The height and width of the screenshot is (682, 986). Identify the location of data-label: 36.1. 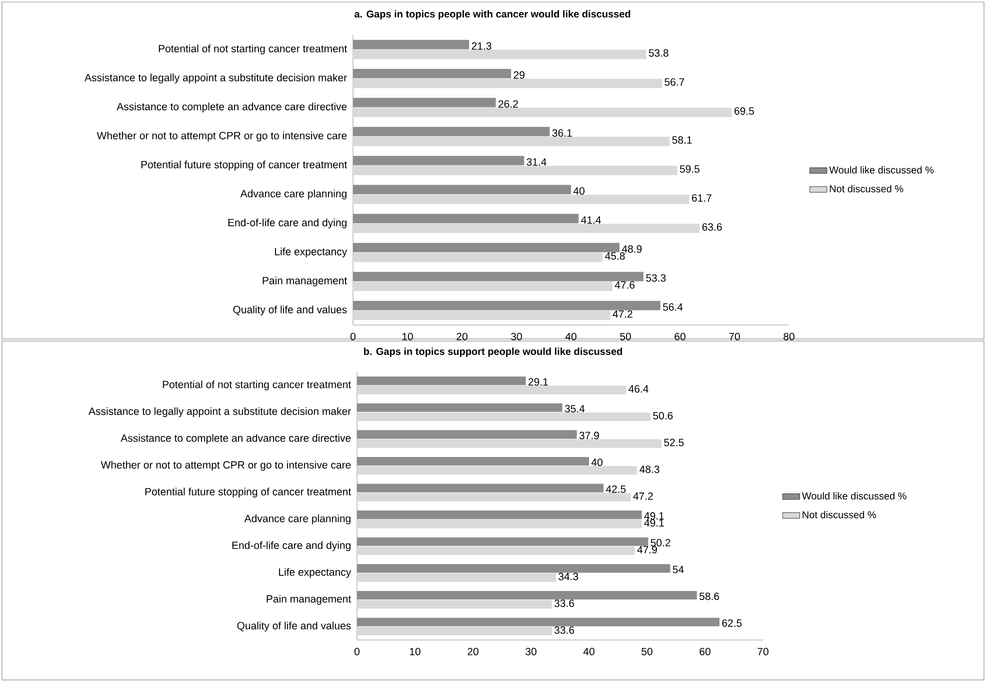
(562, 133).